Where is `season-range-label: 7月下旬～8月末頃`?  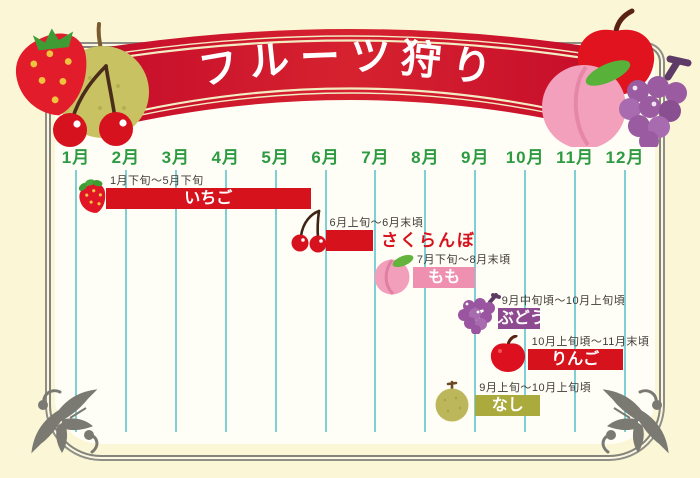
season-range-label: 7月下旬～8月末頃 is located at coordinates (463, 260).